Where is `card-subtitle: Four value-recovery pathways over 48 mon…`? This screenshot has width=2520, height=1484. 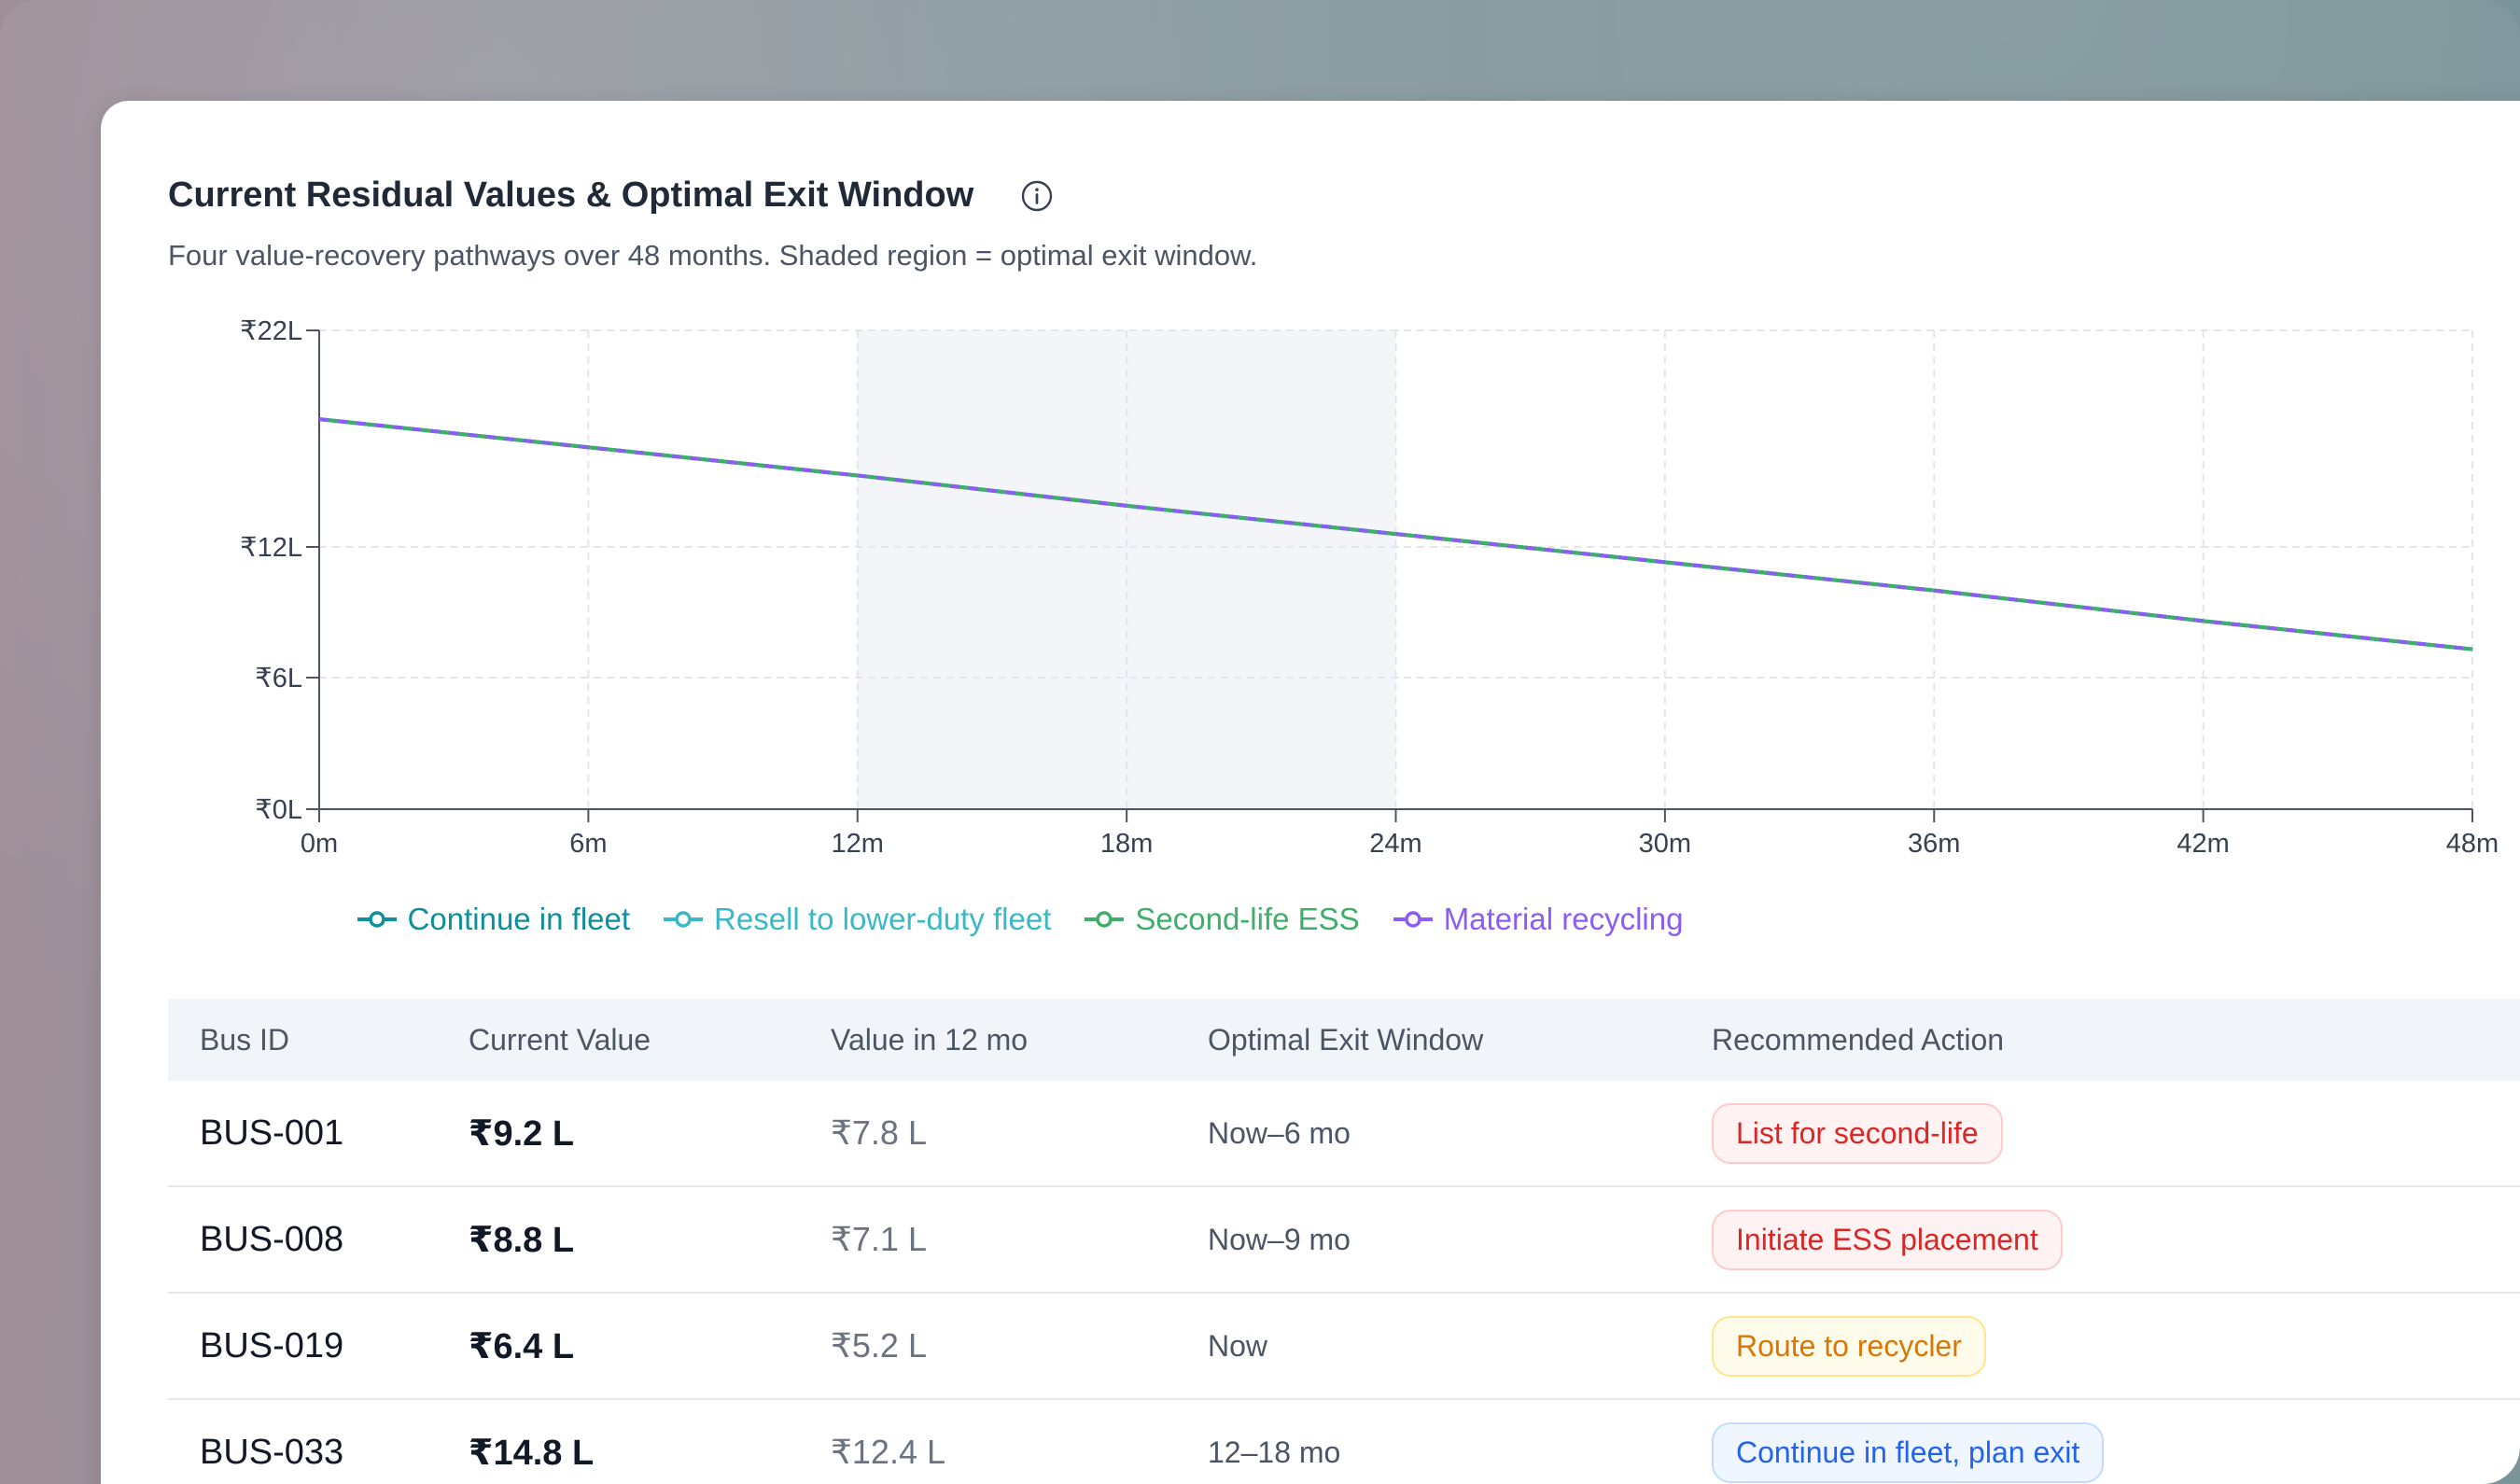 card-subtitle: Four value-recovery pathways over 48 mon… is located at coordinates (713, 255).